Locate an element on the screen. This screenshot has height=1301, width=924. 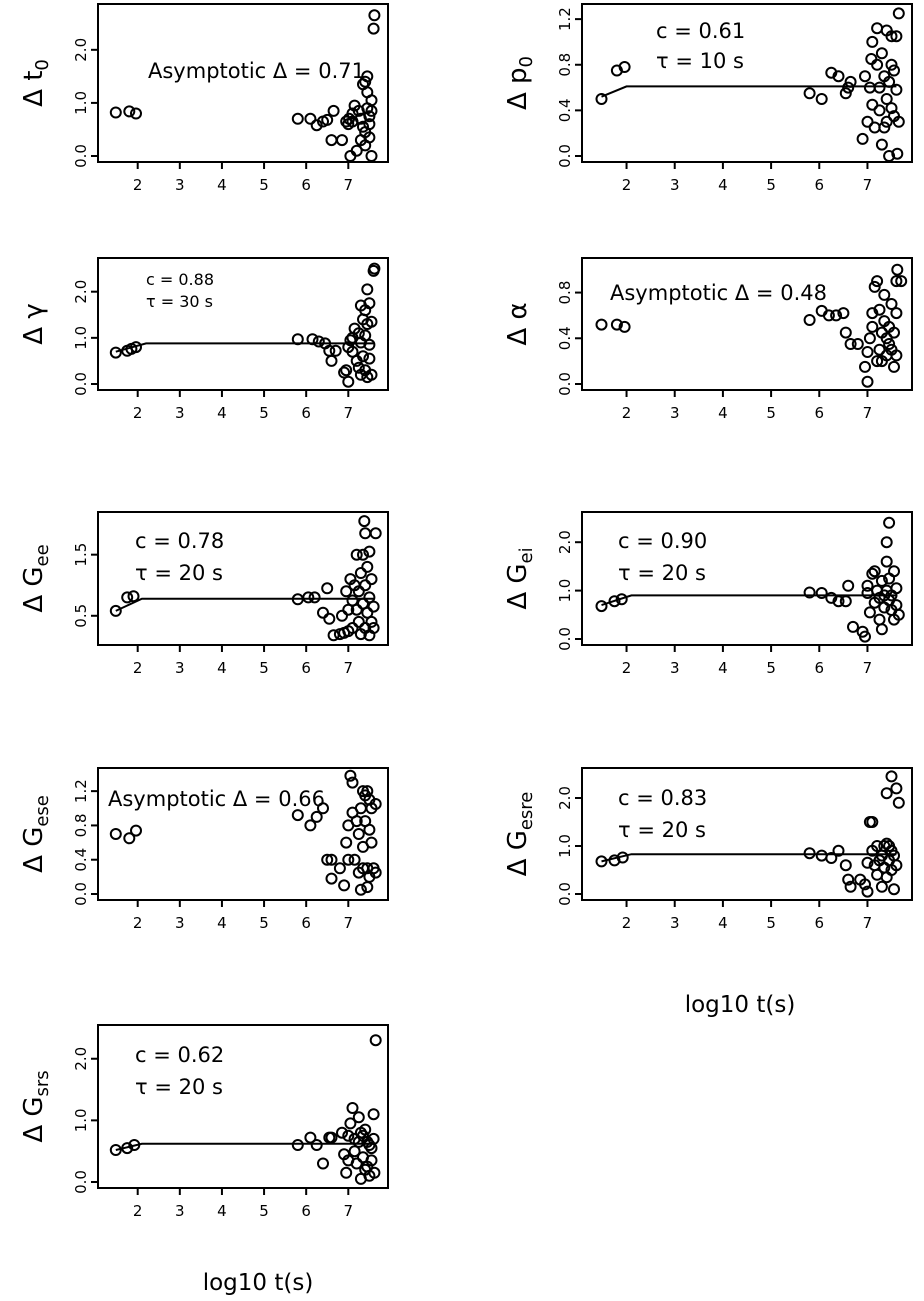
x-tick-label: 6 is located at coordinates (306, 923).